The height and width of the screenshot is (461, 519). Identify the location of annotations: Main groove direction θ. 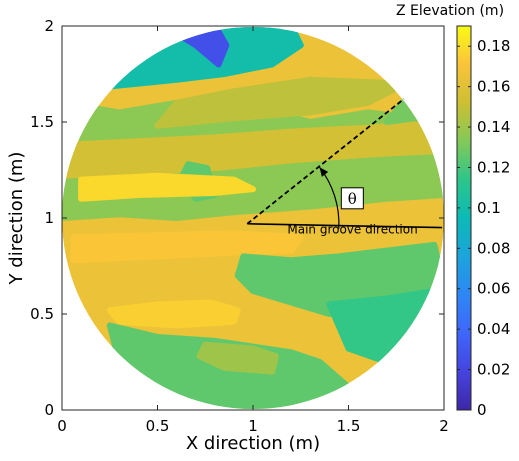
(344, 167).